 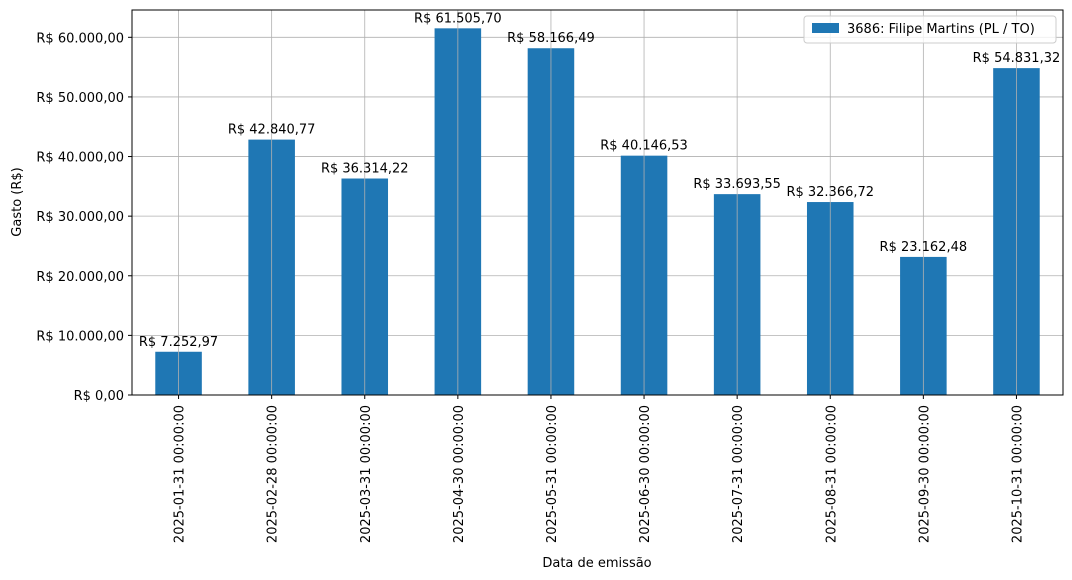 I want to click on y-tick-label: R$ 0,00, so click(x=99, y=396).